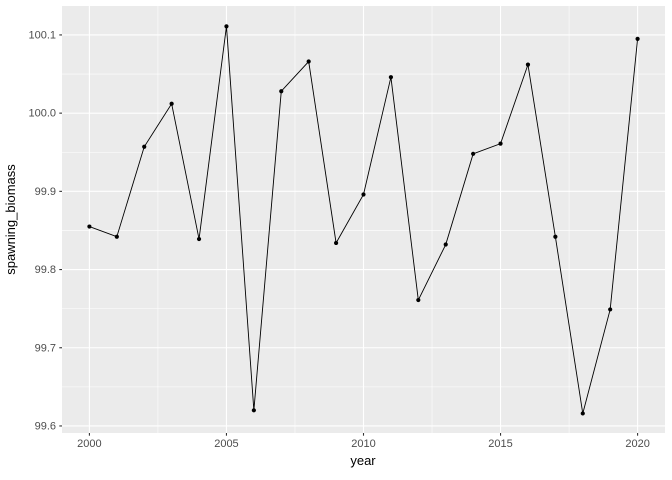 The image size is (672, 480). What do you see at coordinates (10, 219) in the screenshot?
I see `y-axis-title: spawning_biomass` at bounding box center [10, 219].